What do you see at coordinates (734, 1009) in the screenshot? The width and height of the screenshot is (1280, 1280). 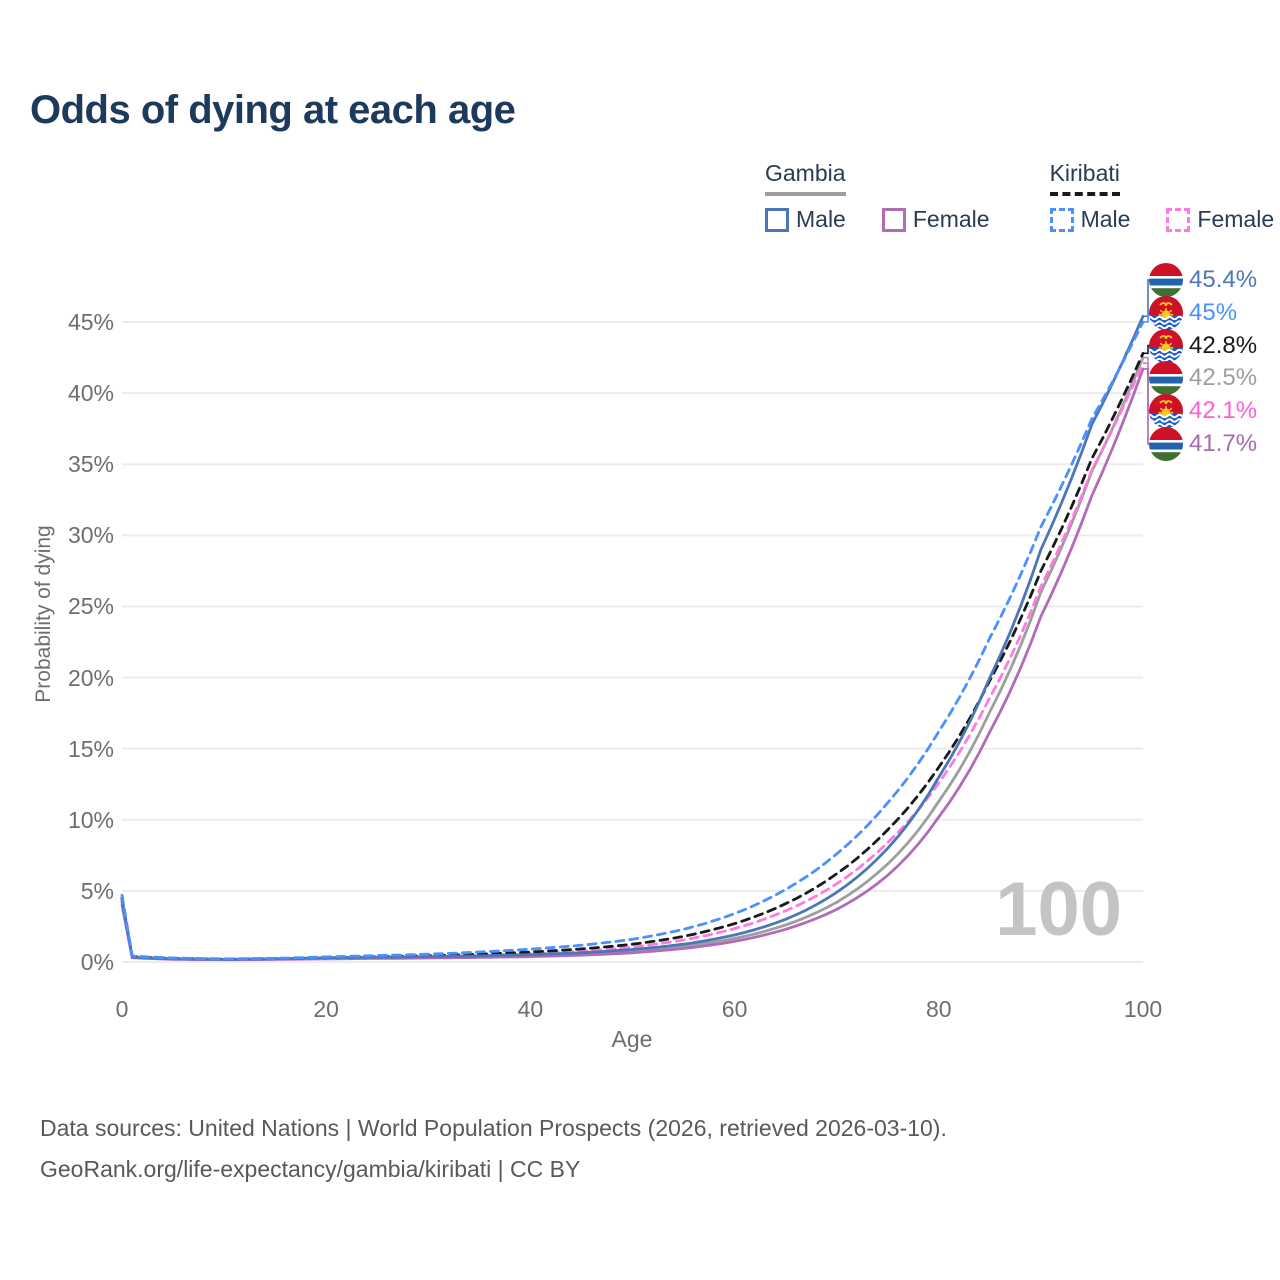 I see `x-tick-label: 60` at bounding box center [734, 1009].